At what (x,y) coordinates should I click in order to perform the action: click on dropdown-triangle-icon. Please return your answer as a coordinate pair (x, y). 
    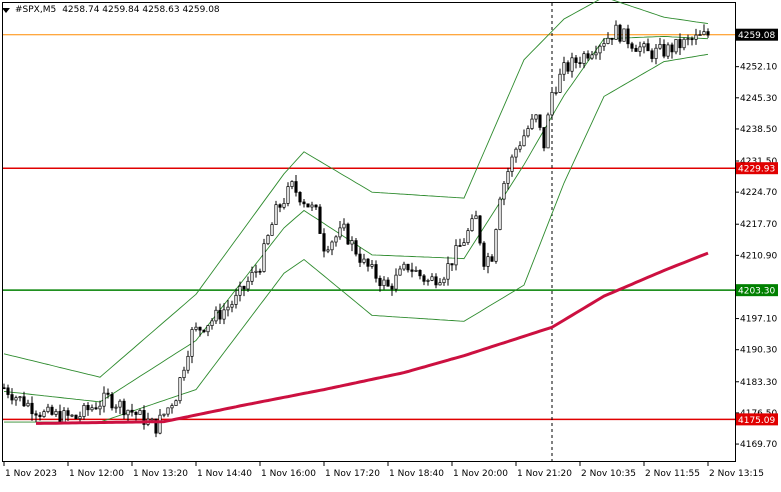
    Looking at the image, I should click on (6, 10).